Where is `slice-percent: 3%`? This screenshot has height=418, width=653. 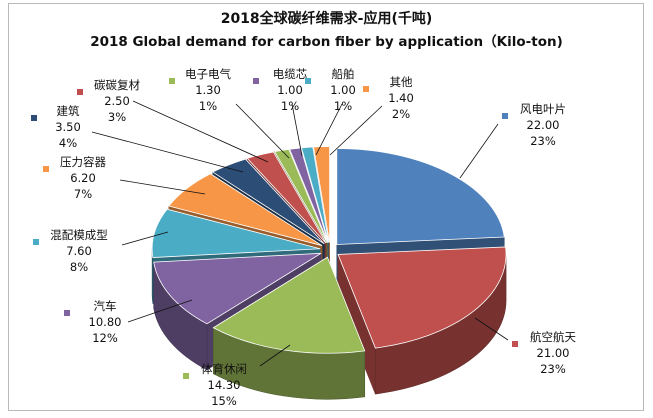
slice-percent: 3% is located at coordinates (117, 117).